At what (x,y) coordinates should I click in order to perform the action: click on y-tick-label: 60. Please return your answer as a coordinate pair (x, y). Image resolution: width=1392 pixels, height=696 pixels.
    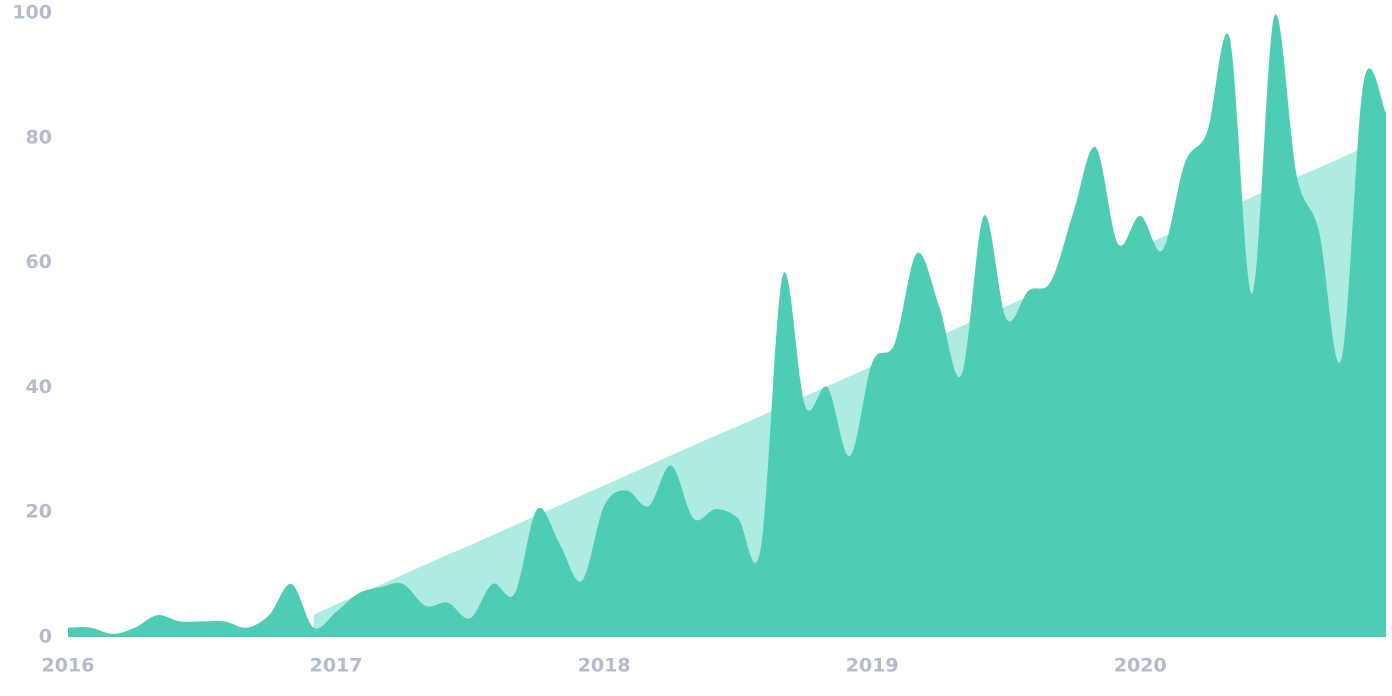
    Looking at the image, I should click on (39, 262).